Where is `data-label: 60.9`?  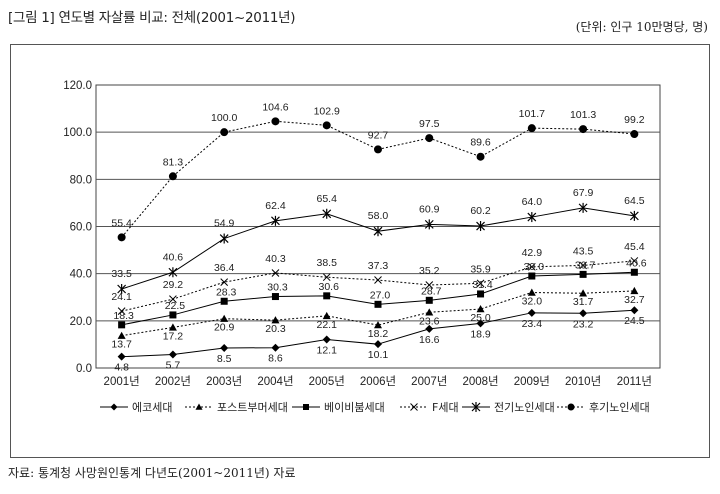
data-label: 60.9 is located at coordinates (429, 209).